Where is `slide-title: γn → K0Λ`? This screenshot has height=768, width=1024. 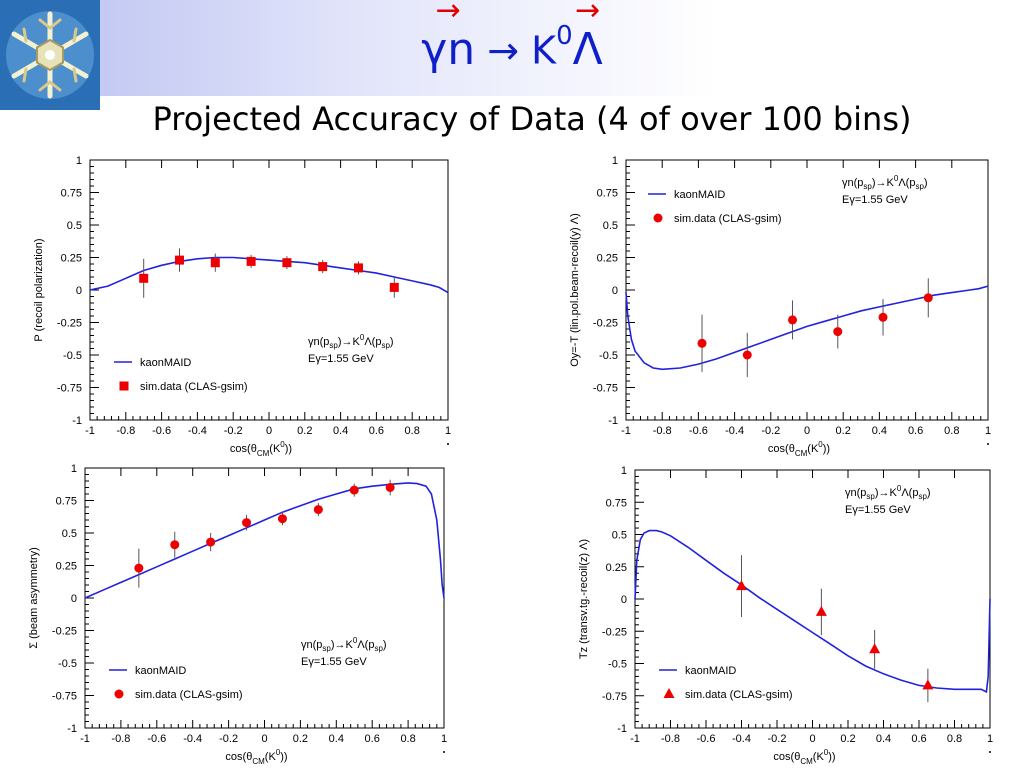 slide-title: γn → K0Λ is located at coordinates (512, 39).